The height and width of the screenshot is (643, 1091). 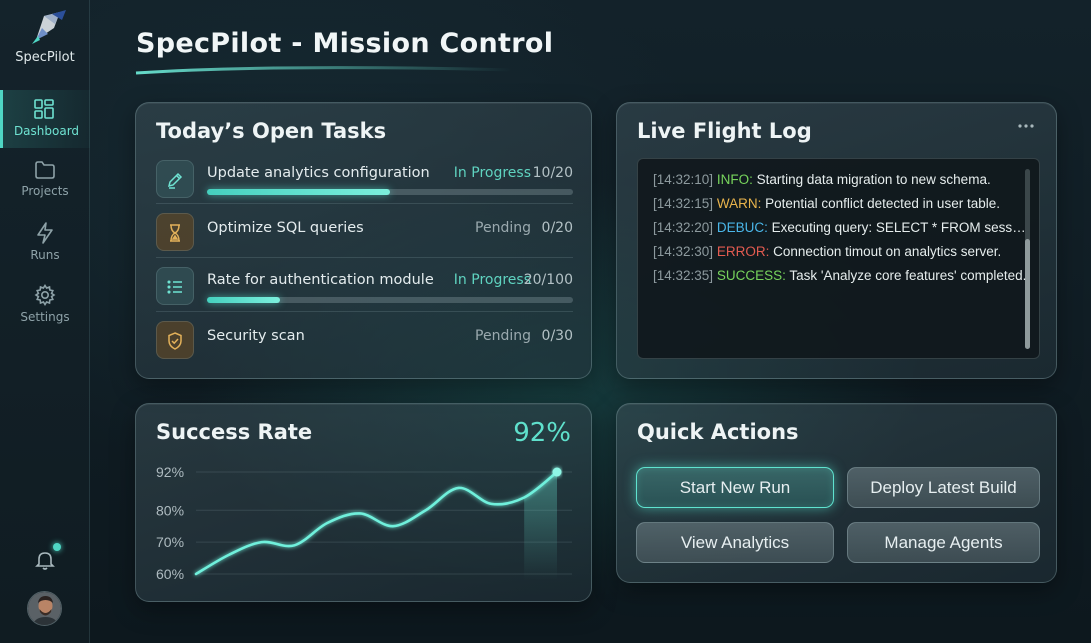 I want to click on title-underline, so click(x=324, y=70).